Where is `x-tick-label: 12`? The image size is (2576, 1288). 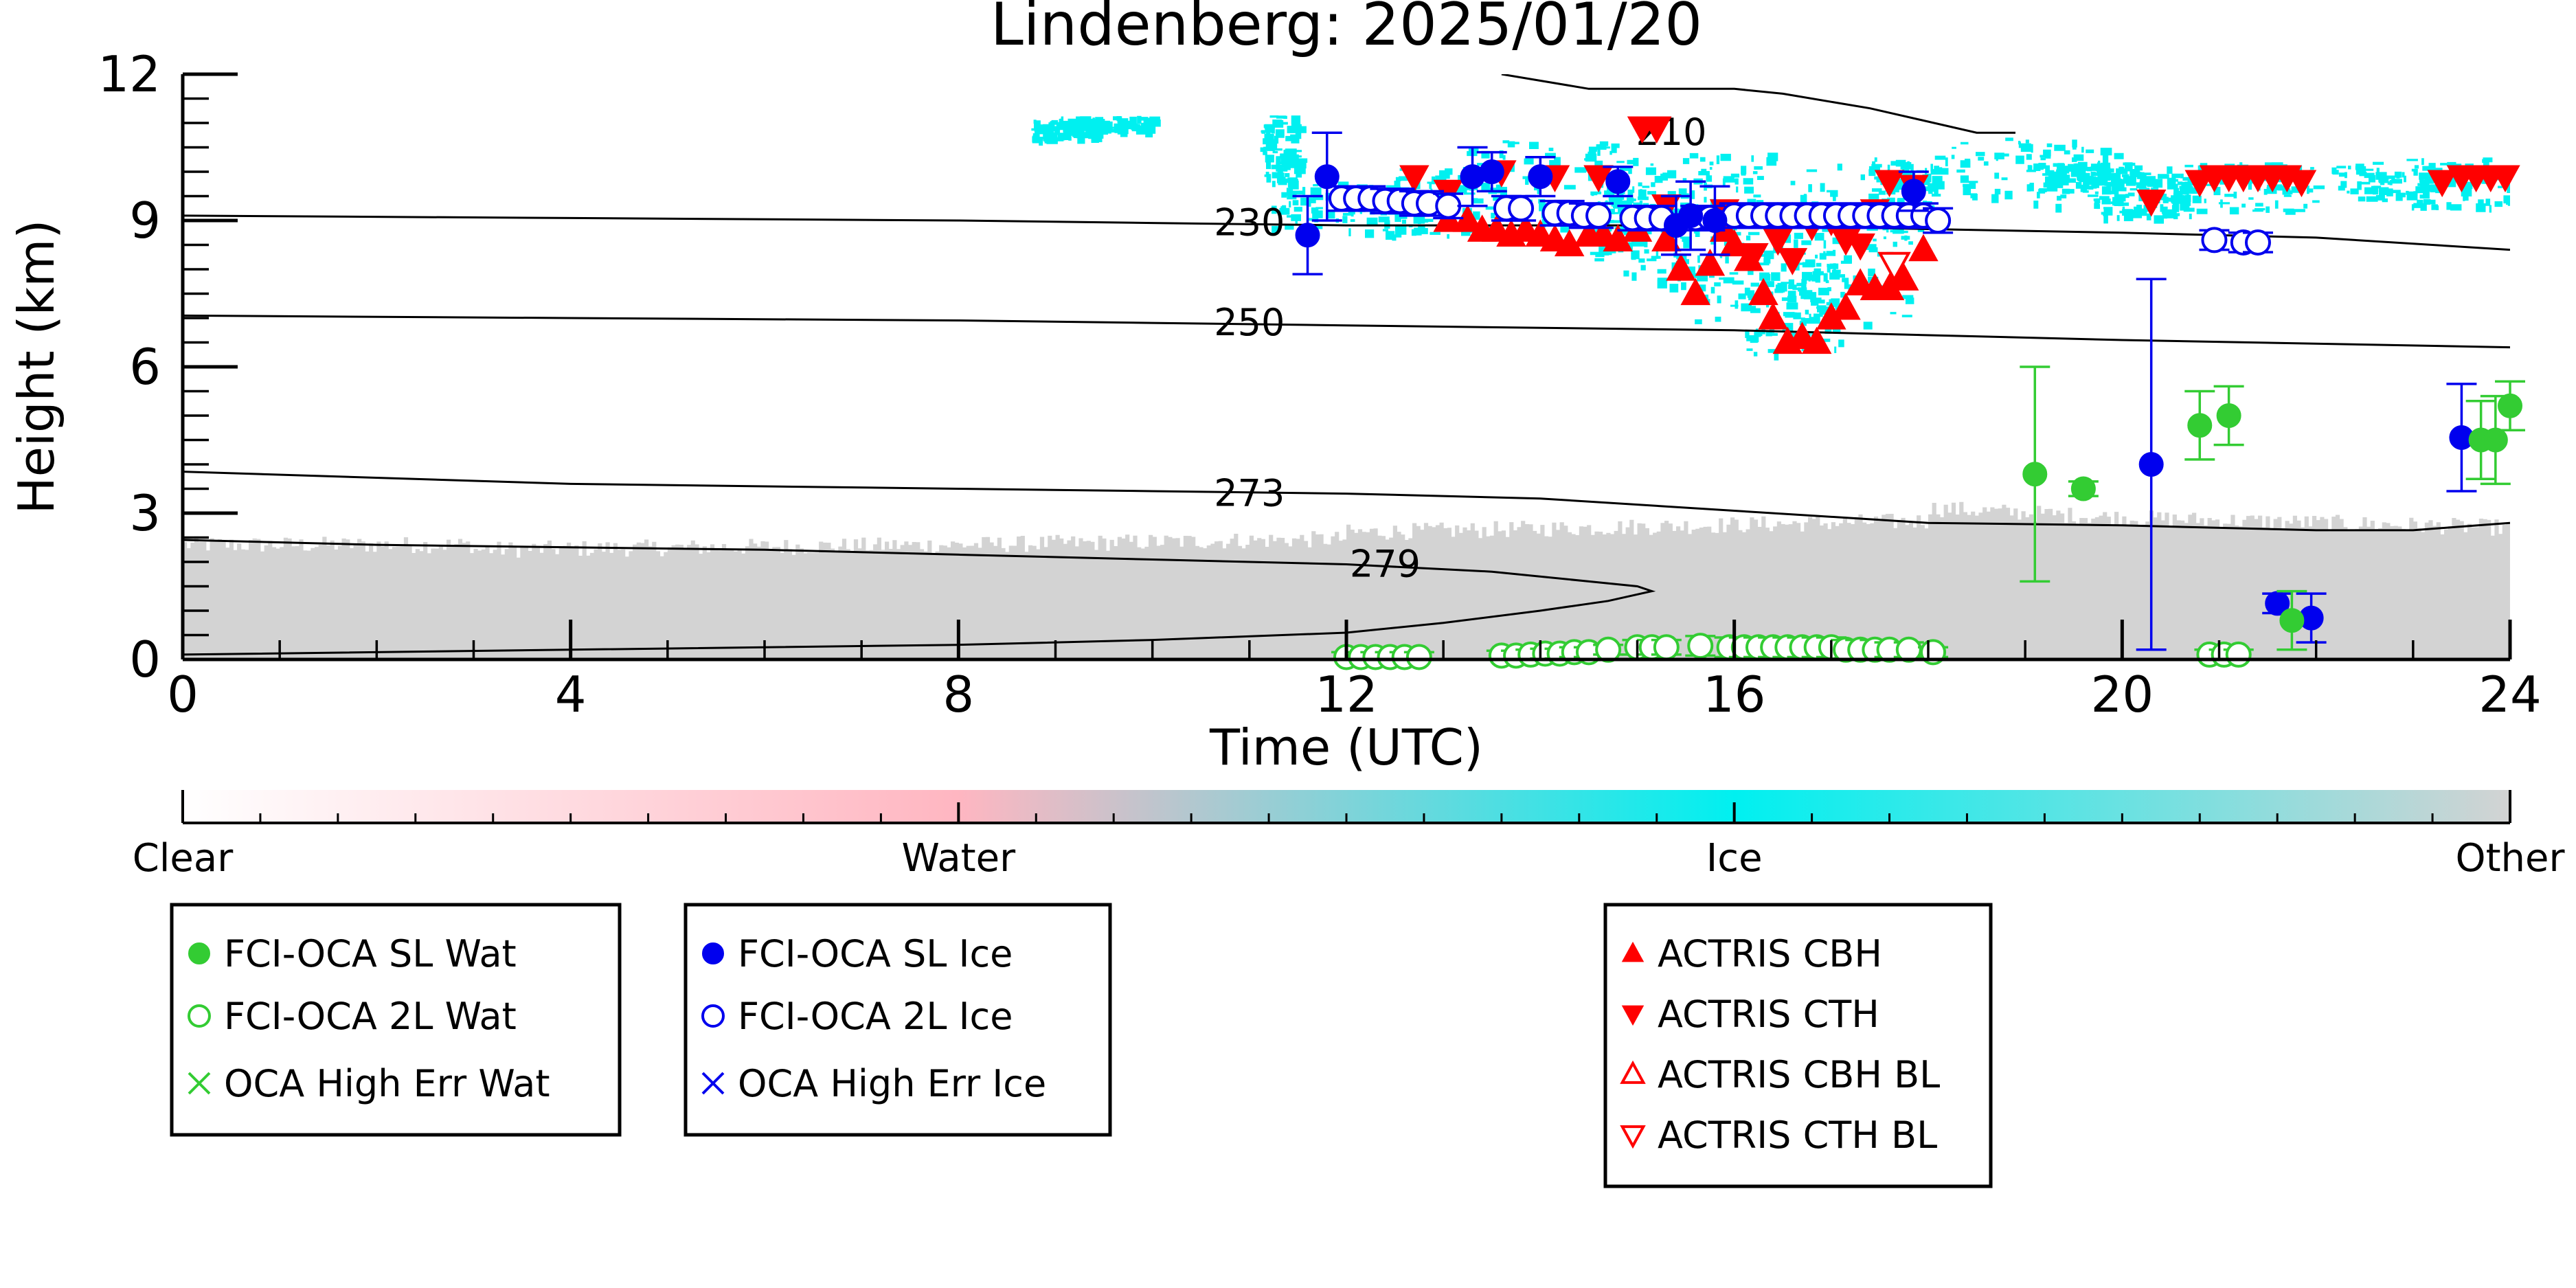 x-tick-label: 12 is located at coordinates (1346, 694).